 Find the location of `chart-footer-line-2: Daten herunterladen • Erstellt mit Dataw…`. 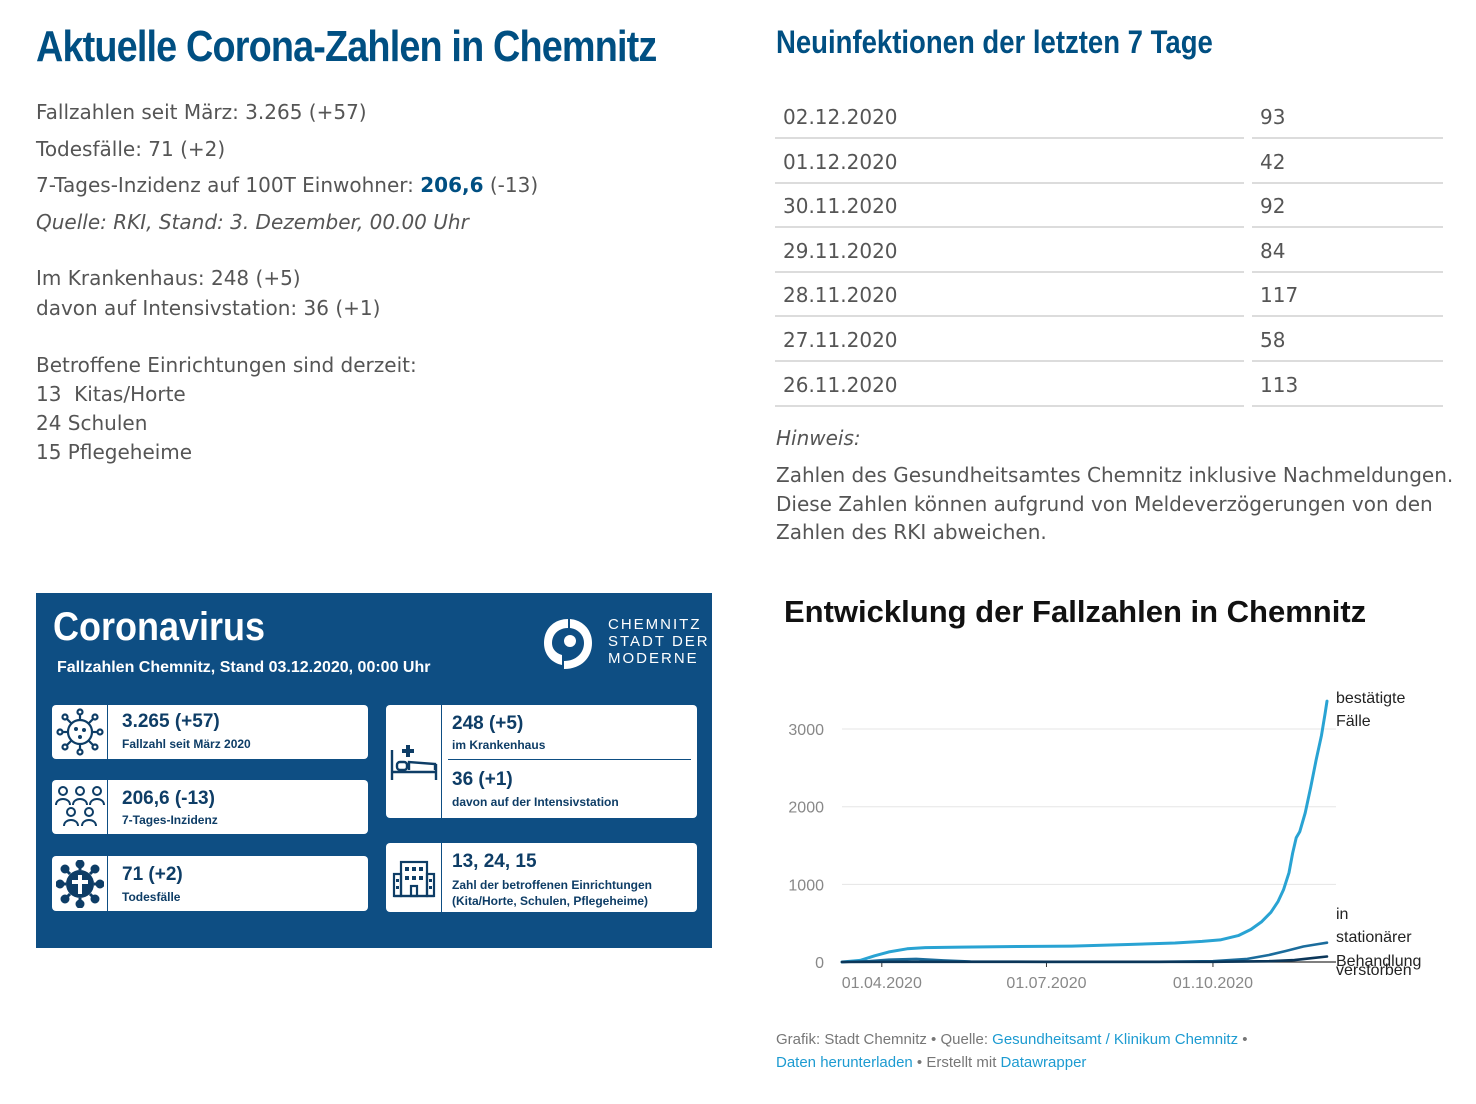

chart-footer-line-2: Daten herunterladen • Erstellt mit Dataw… is located at coordinates (931, 1062).